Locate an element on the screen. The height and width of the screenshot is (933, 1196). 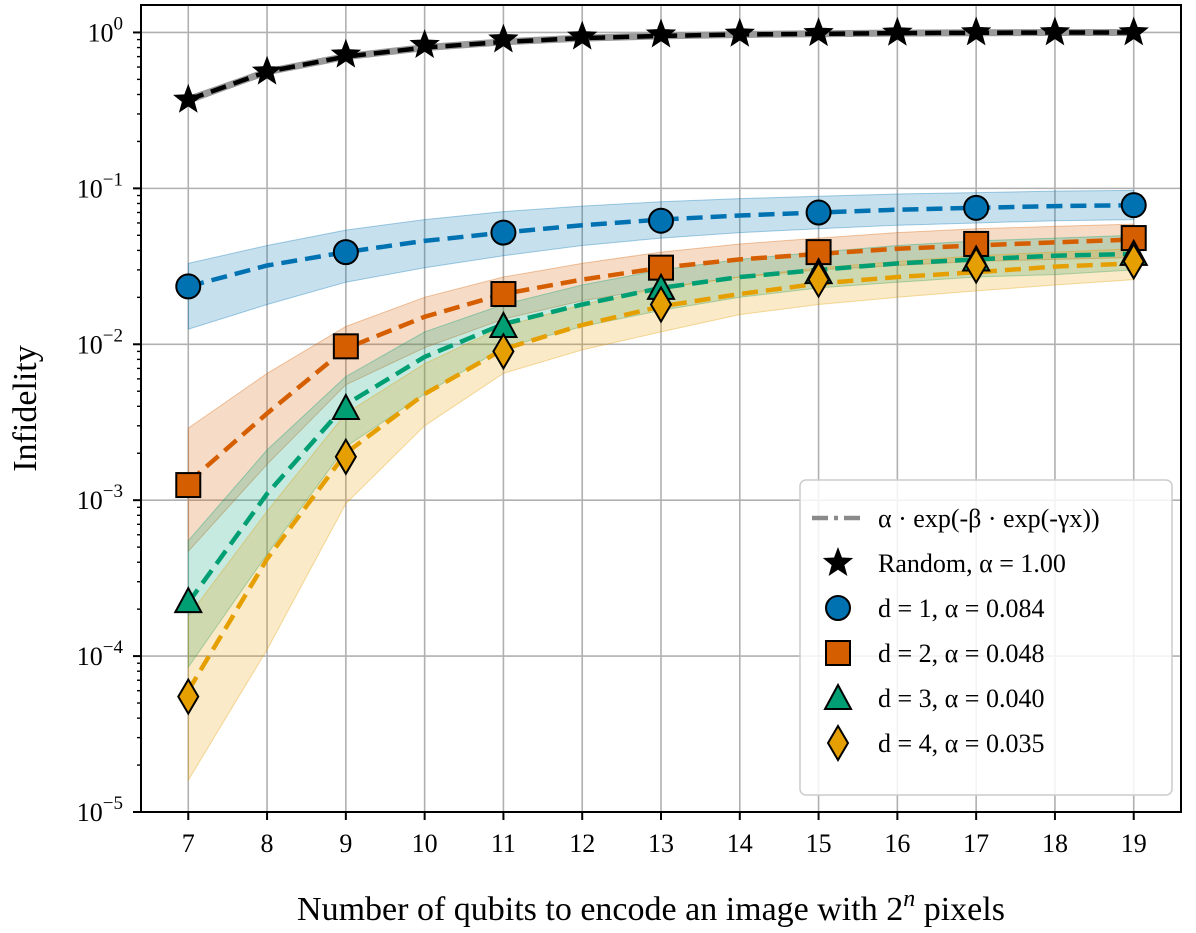
legend-label-square: d = 2, α = 0.048 is located at coordinates (961, 653).